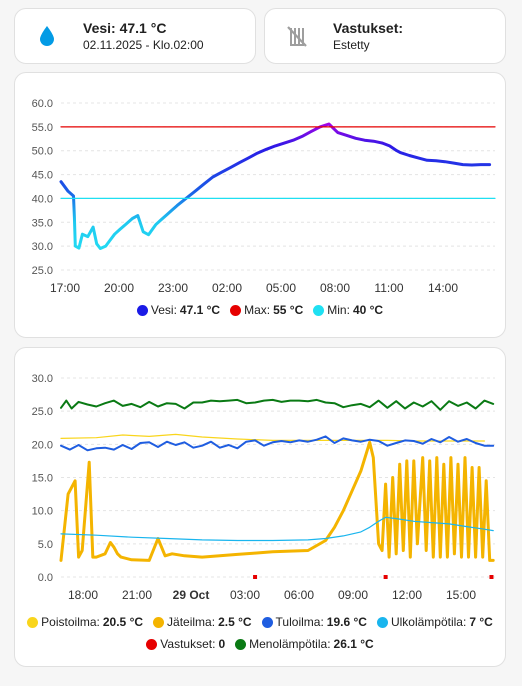 The height and width of the screenshot is (686, 522). I want to click on series-line-menolampotila, so click(277, 404).